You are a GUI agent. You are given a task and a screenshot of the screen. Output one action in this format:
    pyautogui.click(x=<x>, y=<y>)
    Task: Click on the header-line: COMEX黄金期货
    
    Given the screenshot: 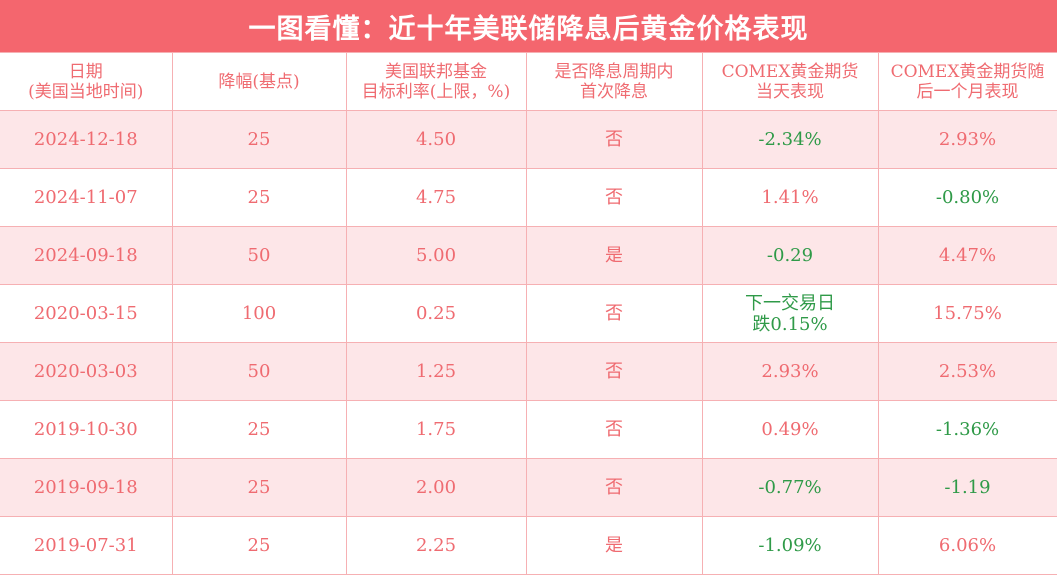 What is the action you would take?
    pyautogui.click(x=790, y=71)
    